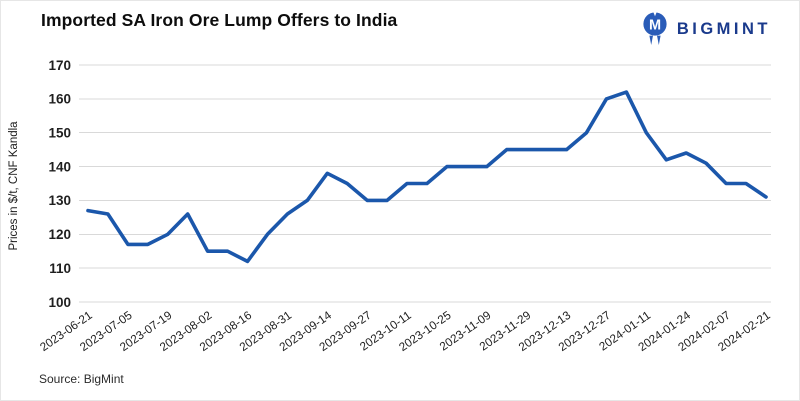 The width and height of the screenshot is (800, 401). What do you see at coordinates (59, 166) in the screenshot?
I see `y-tick-label: 140` at bounding box center [59, 166].